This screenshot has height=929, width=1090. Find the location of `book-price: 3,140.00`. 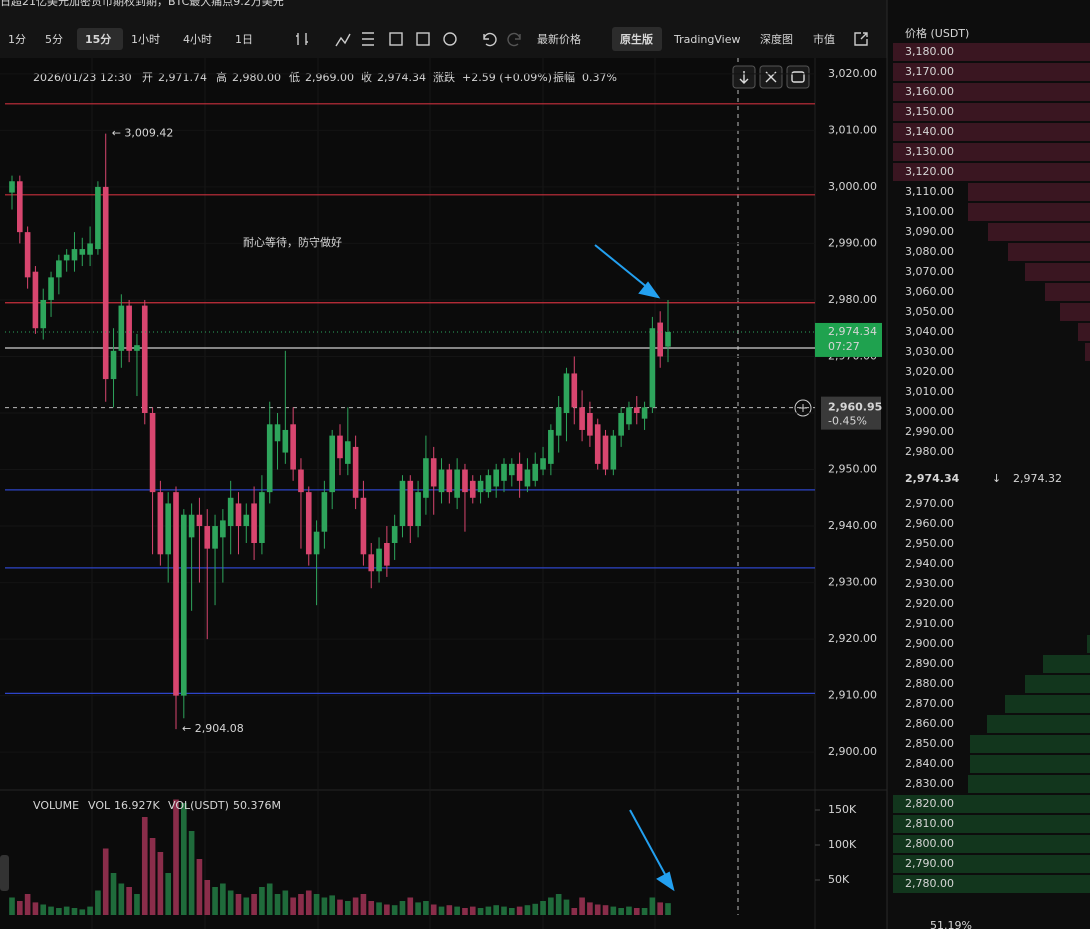

book-price: 3,140.00 is located at coordinates (929, 131).